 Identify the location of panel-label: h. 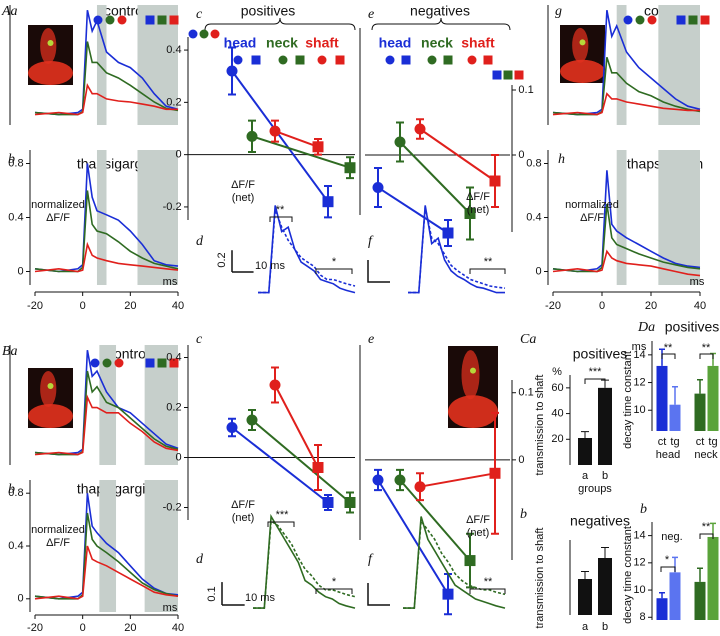
(561, 159).